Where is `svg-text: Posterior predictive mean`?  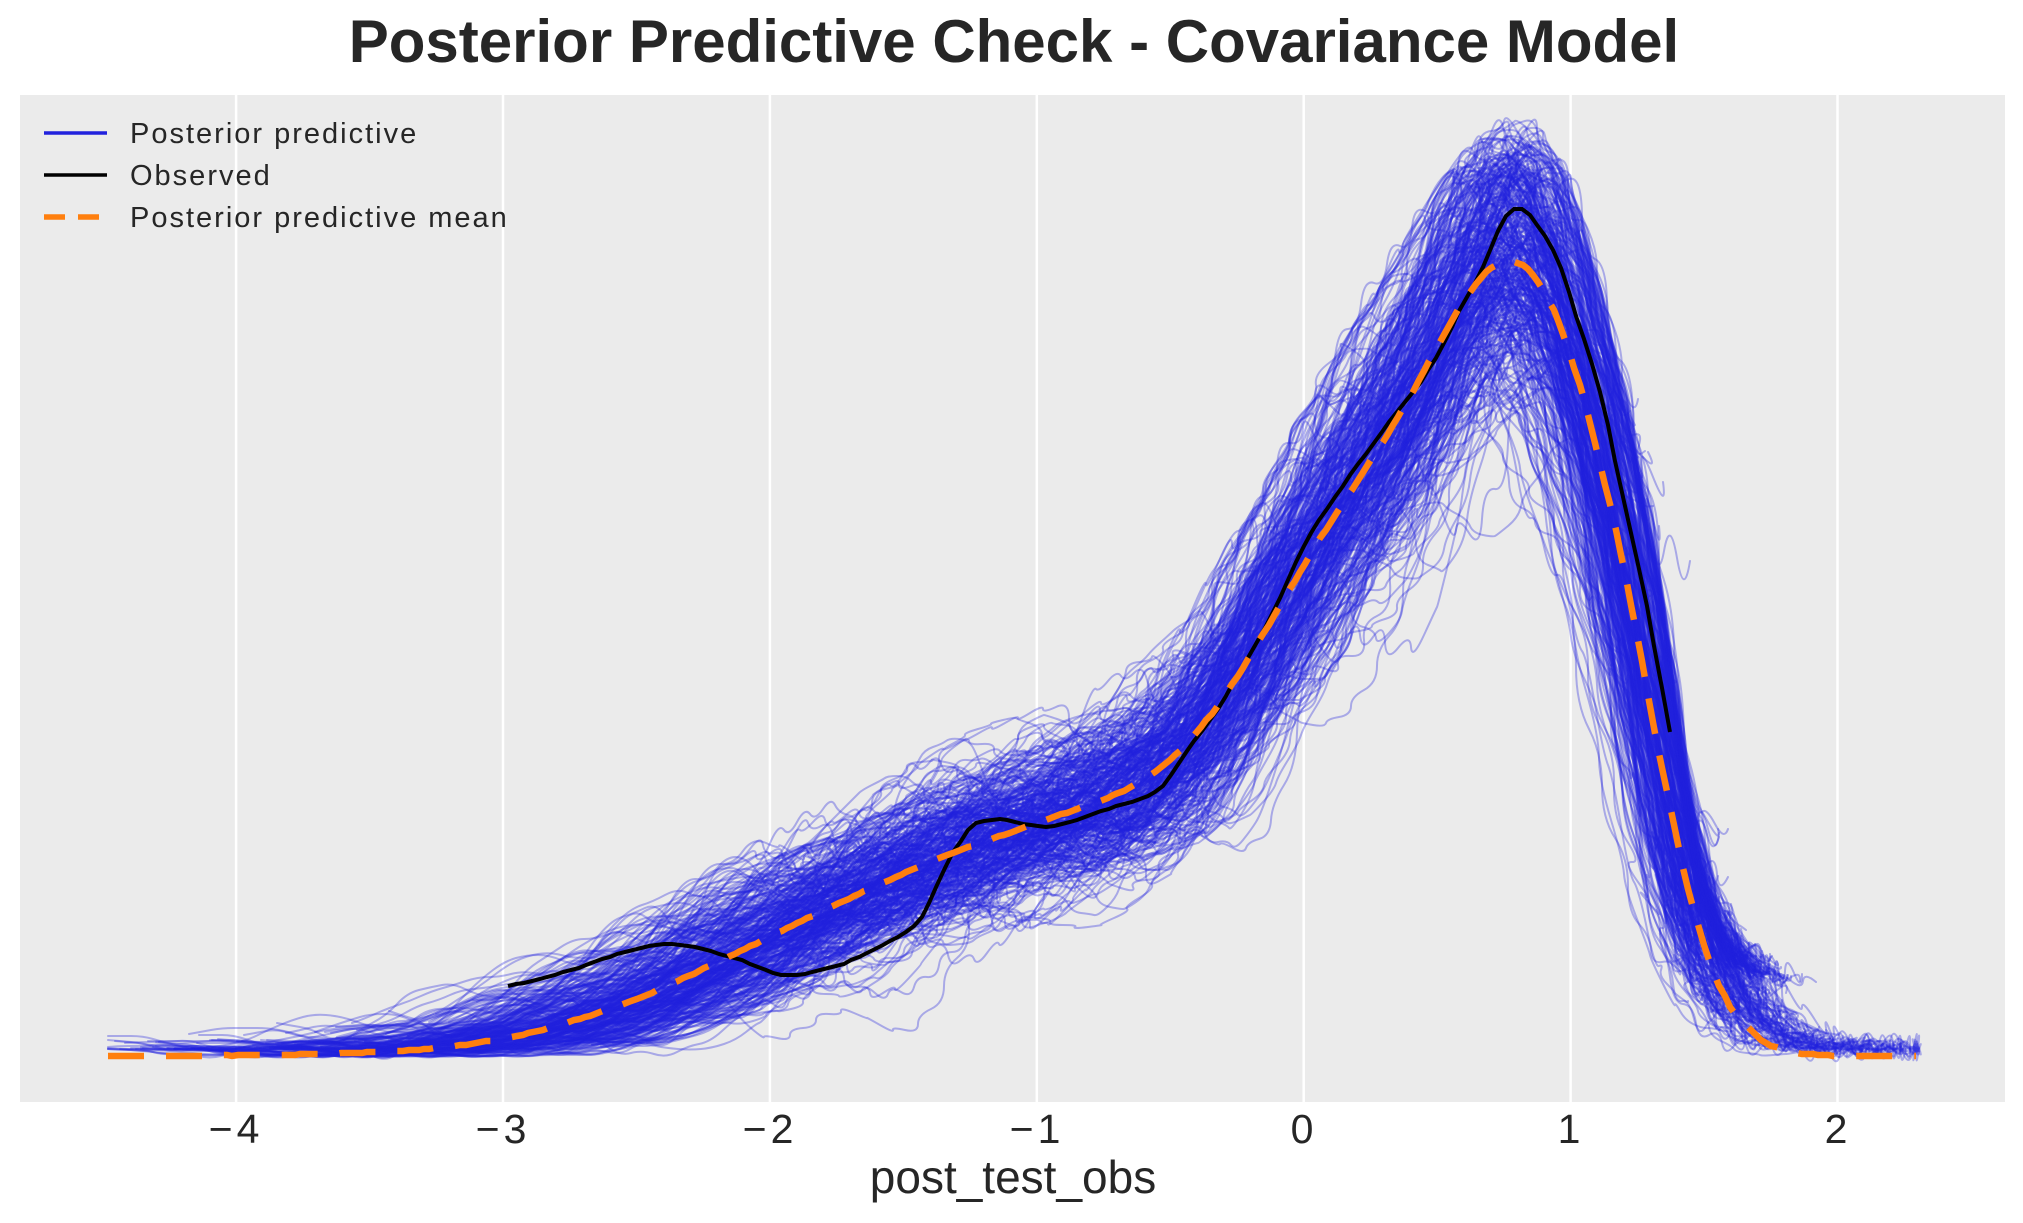
svg-text: Posterior predictive mean is located at coordinates (319, 218).